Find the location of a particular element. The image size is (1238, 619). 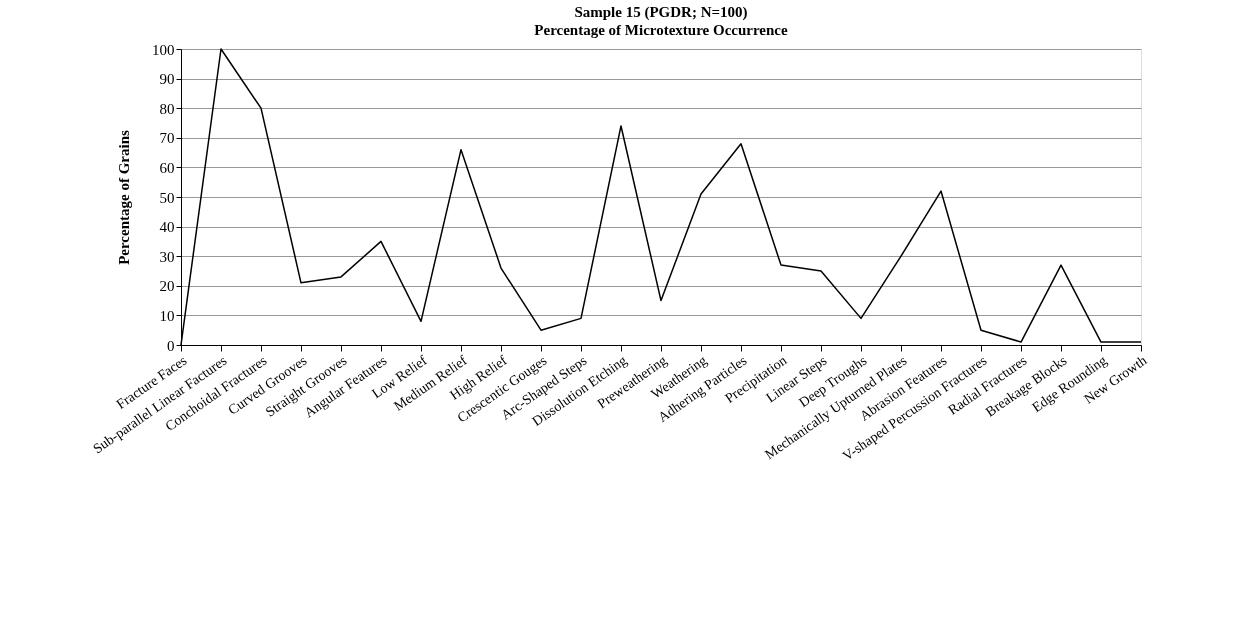

chart-title: Sample 15 (PGDR; N=100) is located at coordinates (661, 12).